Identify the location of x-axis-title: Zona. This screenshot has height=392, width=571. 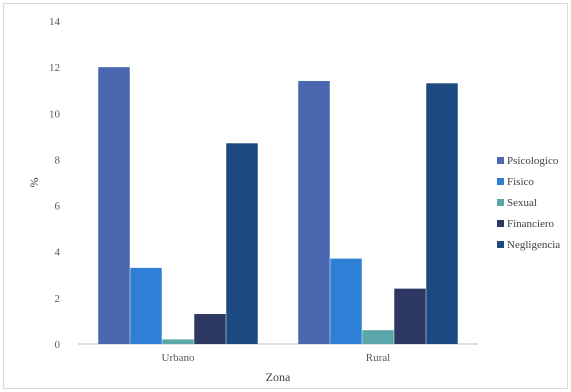
(278, 377).